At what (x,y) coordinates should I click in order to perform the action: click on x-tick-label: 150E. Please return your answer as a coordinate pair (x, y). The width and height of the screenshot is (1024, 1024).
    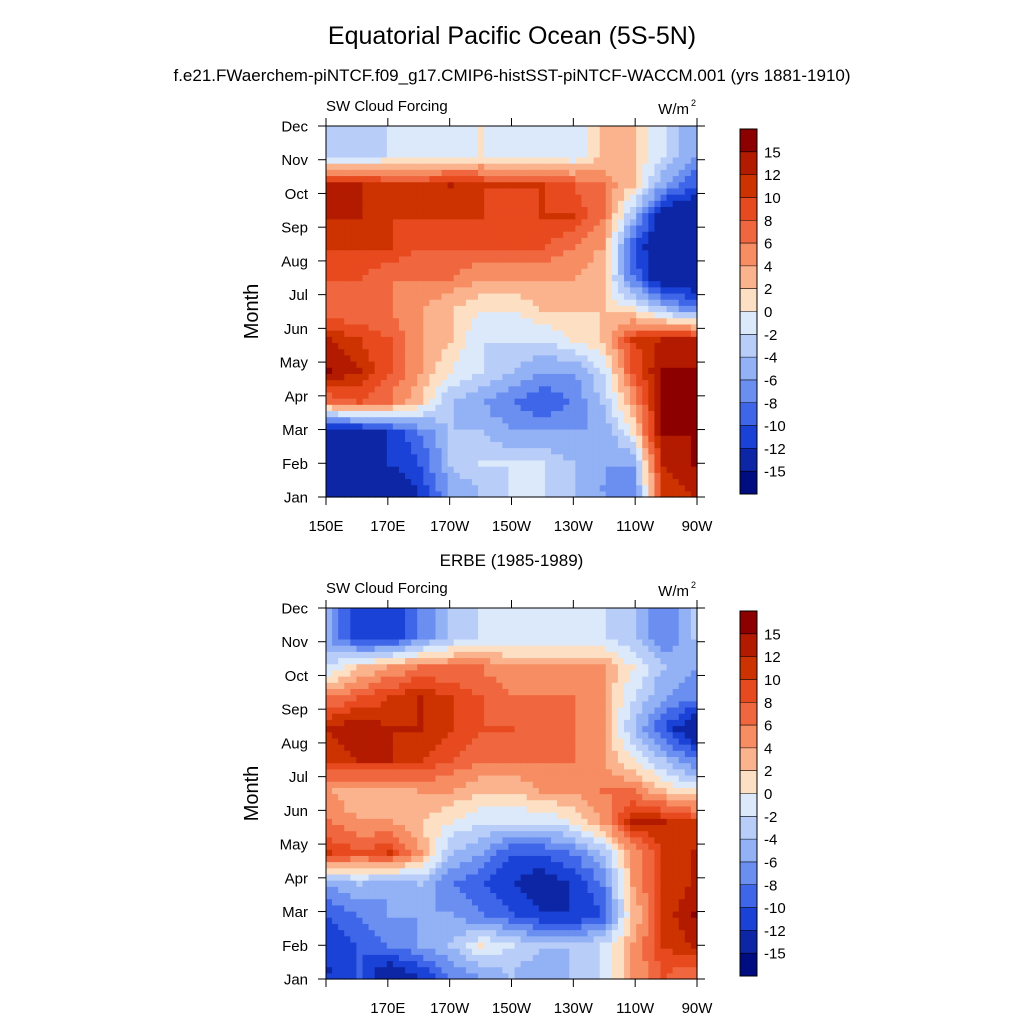
    Looking at the image, I should click on (325, 526).